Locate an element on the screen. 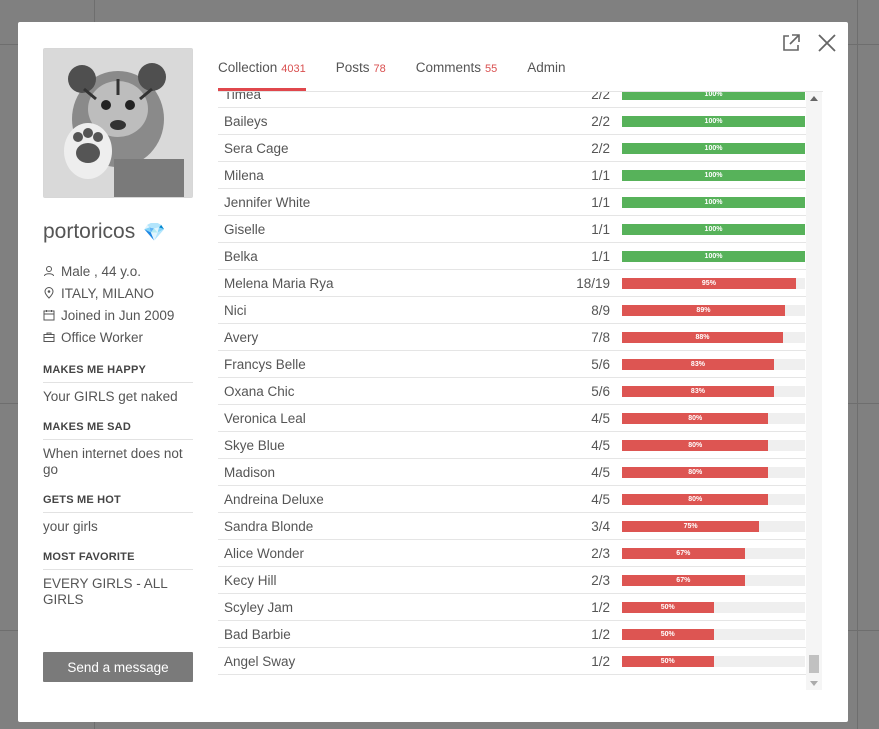  row-name: Sera Cage is located at coordinates (256, 148).